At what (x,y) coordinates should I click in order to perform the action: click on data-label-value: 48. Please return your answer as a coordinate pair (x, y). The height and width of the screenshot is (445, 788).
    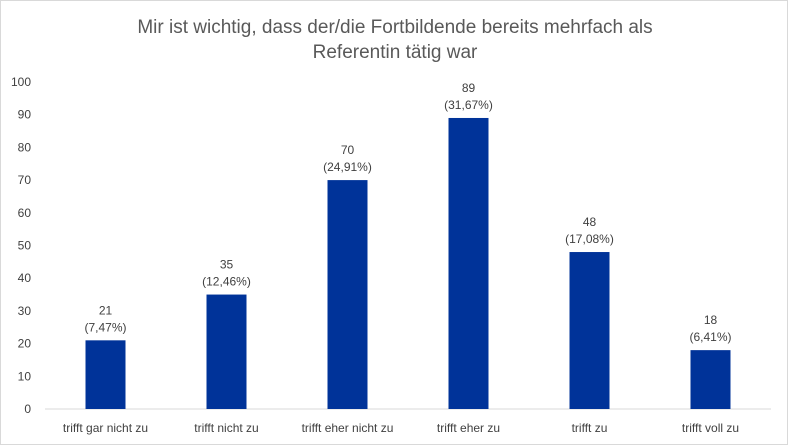
    Looking at the image, I should click on (590, 222).